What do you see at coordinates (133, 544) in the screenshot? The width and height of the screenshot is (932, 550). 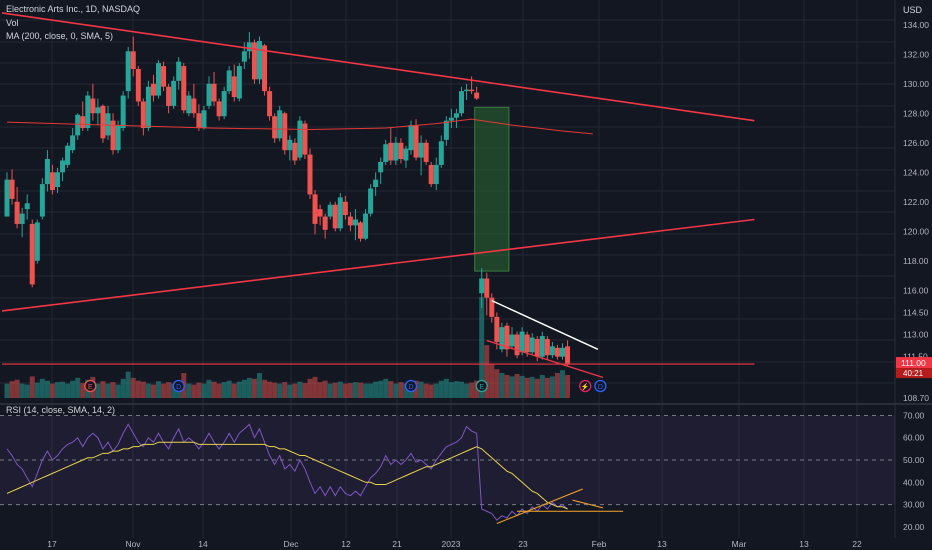 I see `time-tick-label: Nov` at bounding box center [133, 544].